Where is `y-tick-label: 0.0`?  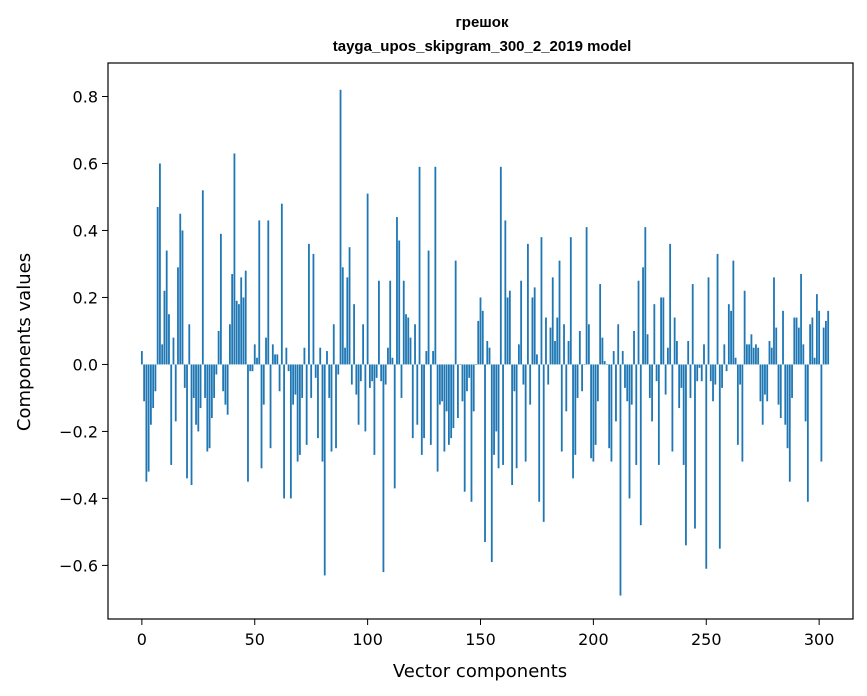
y-tick-label: 0.0 is located at coordinates (85, 364).